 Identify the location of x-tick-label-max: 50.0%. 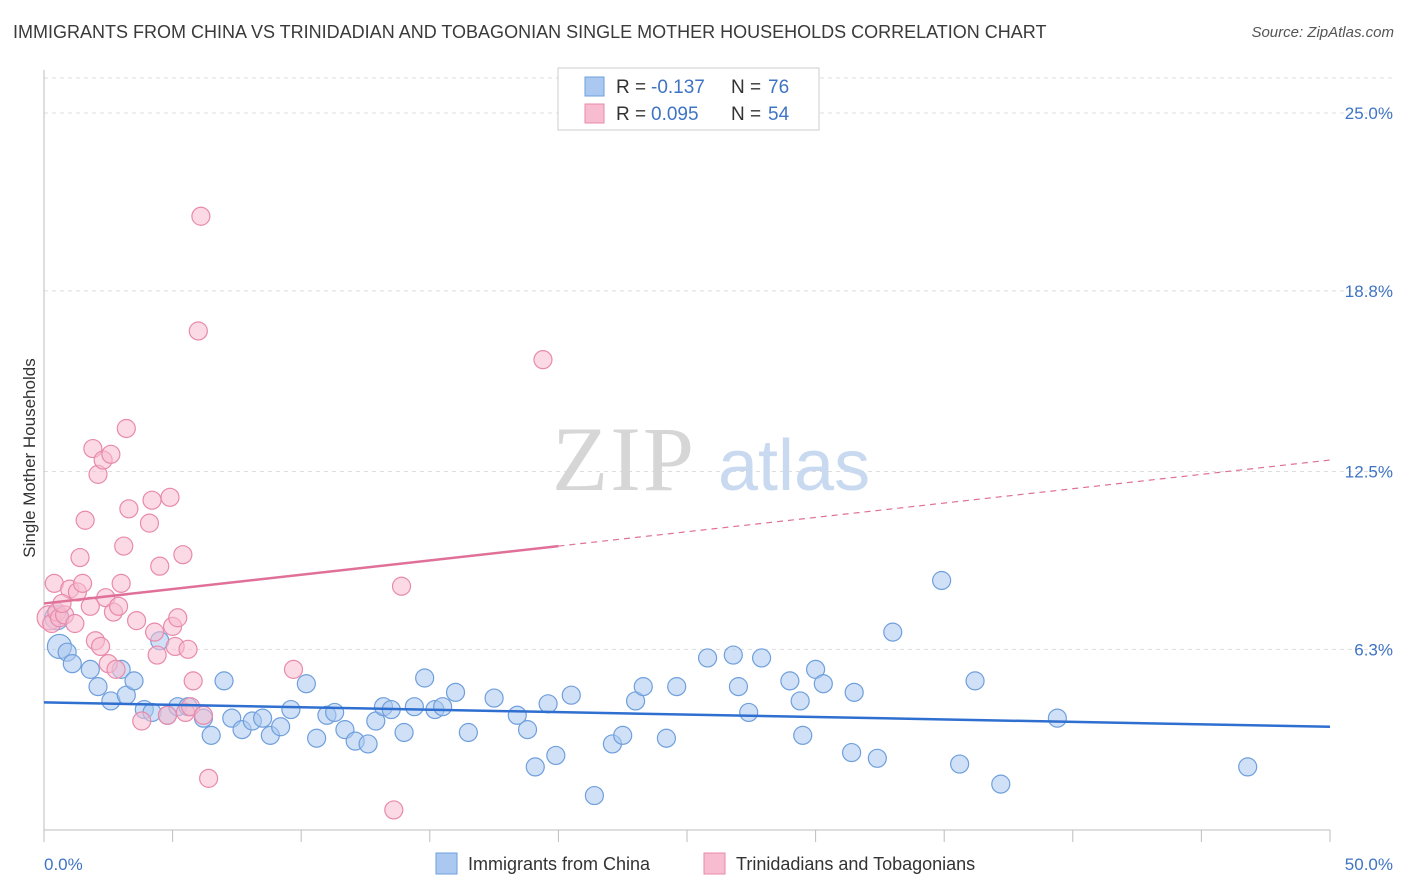
(1369, 864).